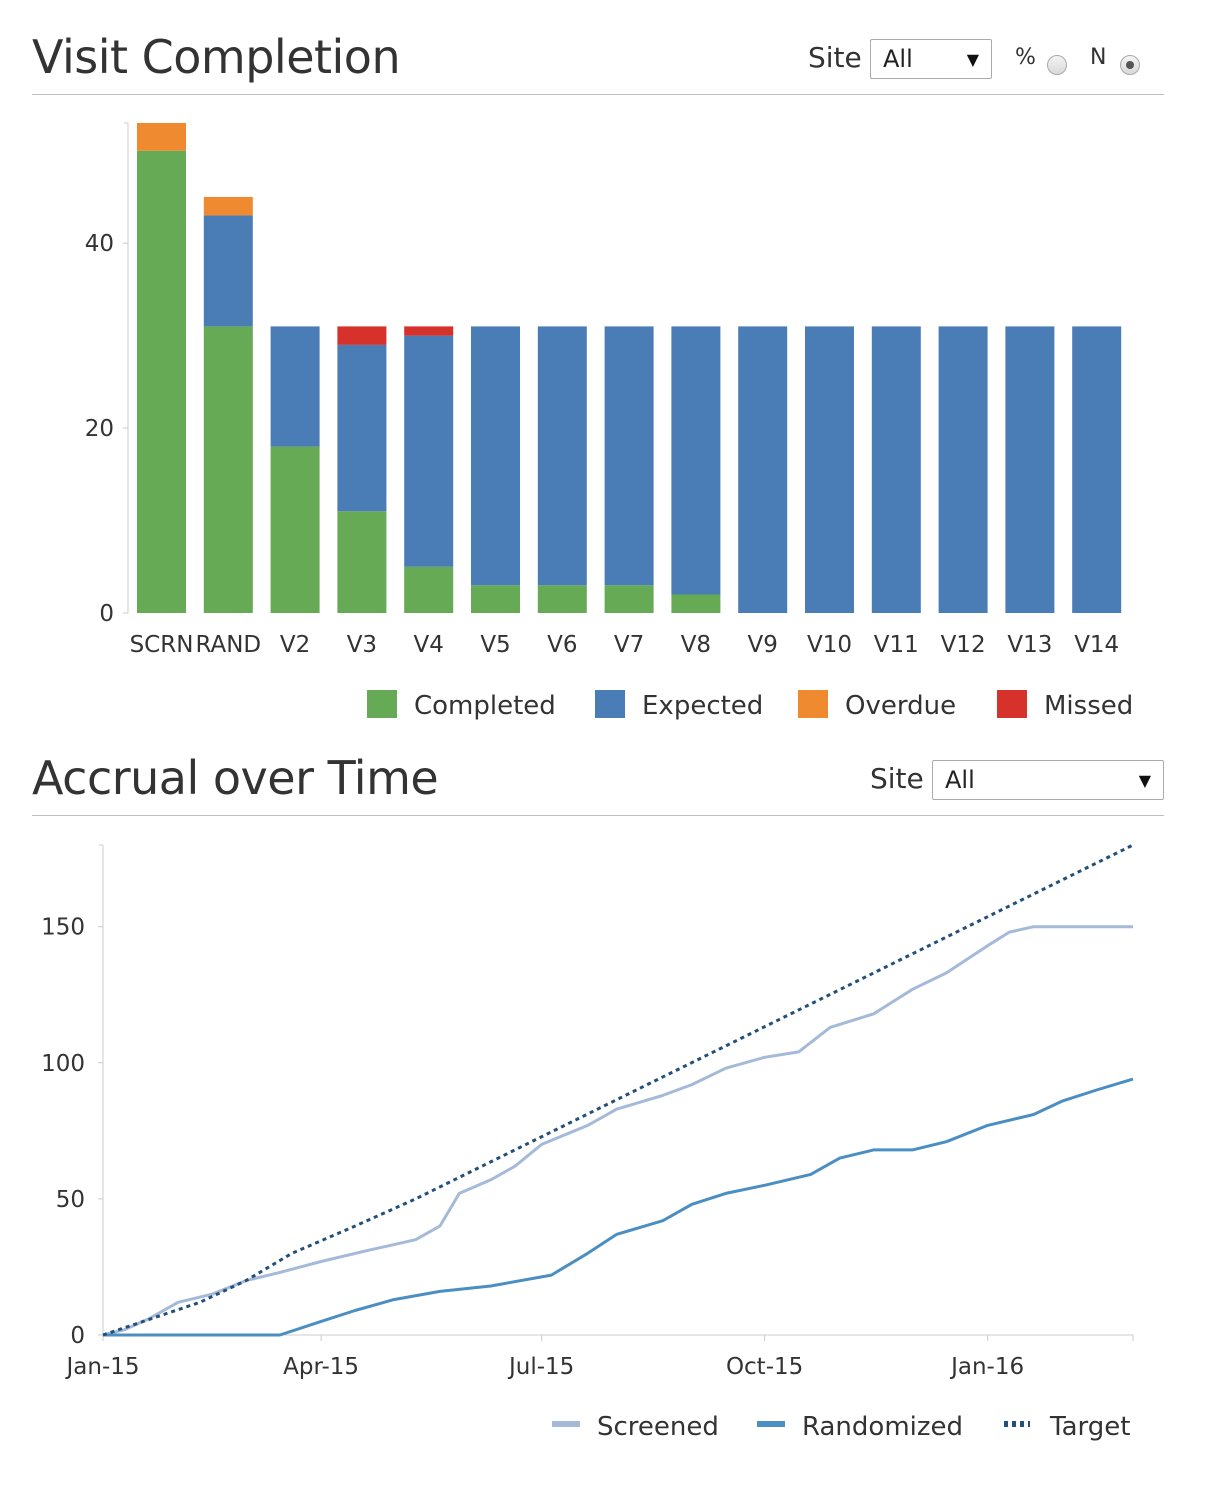  What do you see at coordinates (63, 928) in the screenshot?
I see `y-tick-label: 150` at bounding box center [63, 928].